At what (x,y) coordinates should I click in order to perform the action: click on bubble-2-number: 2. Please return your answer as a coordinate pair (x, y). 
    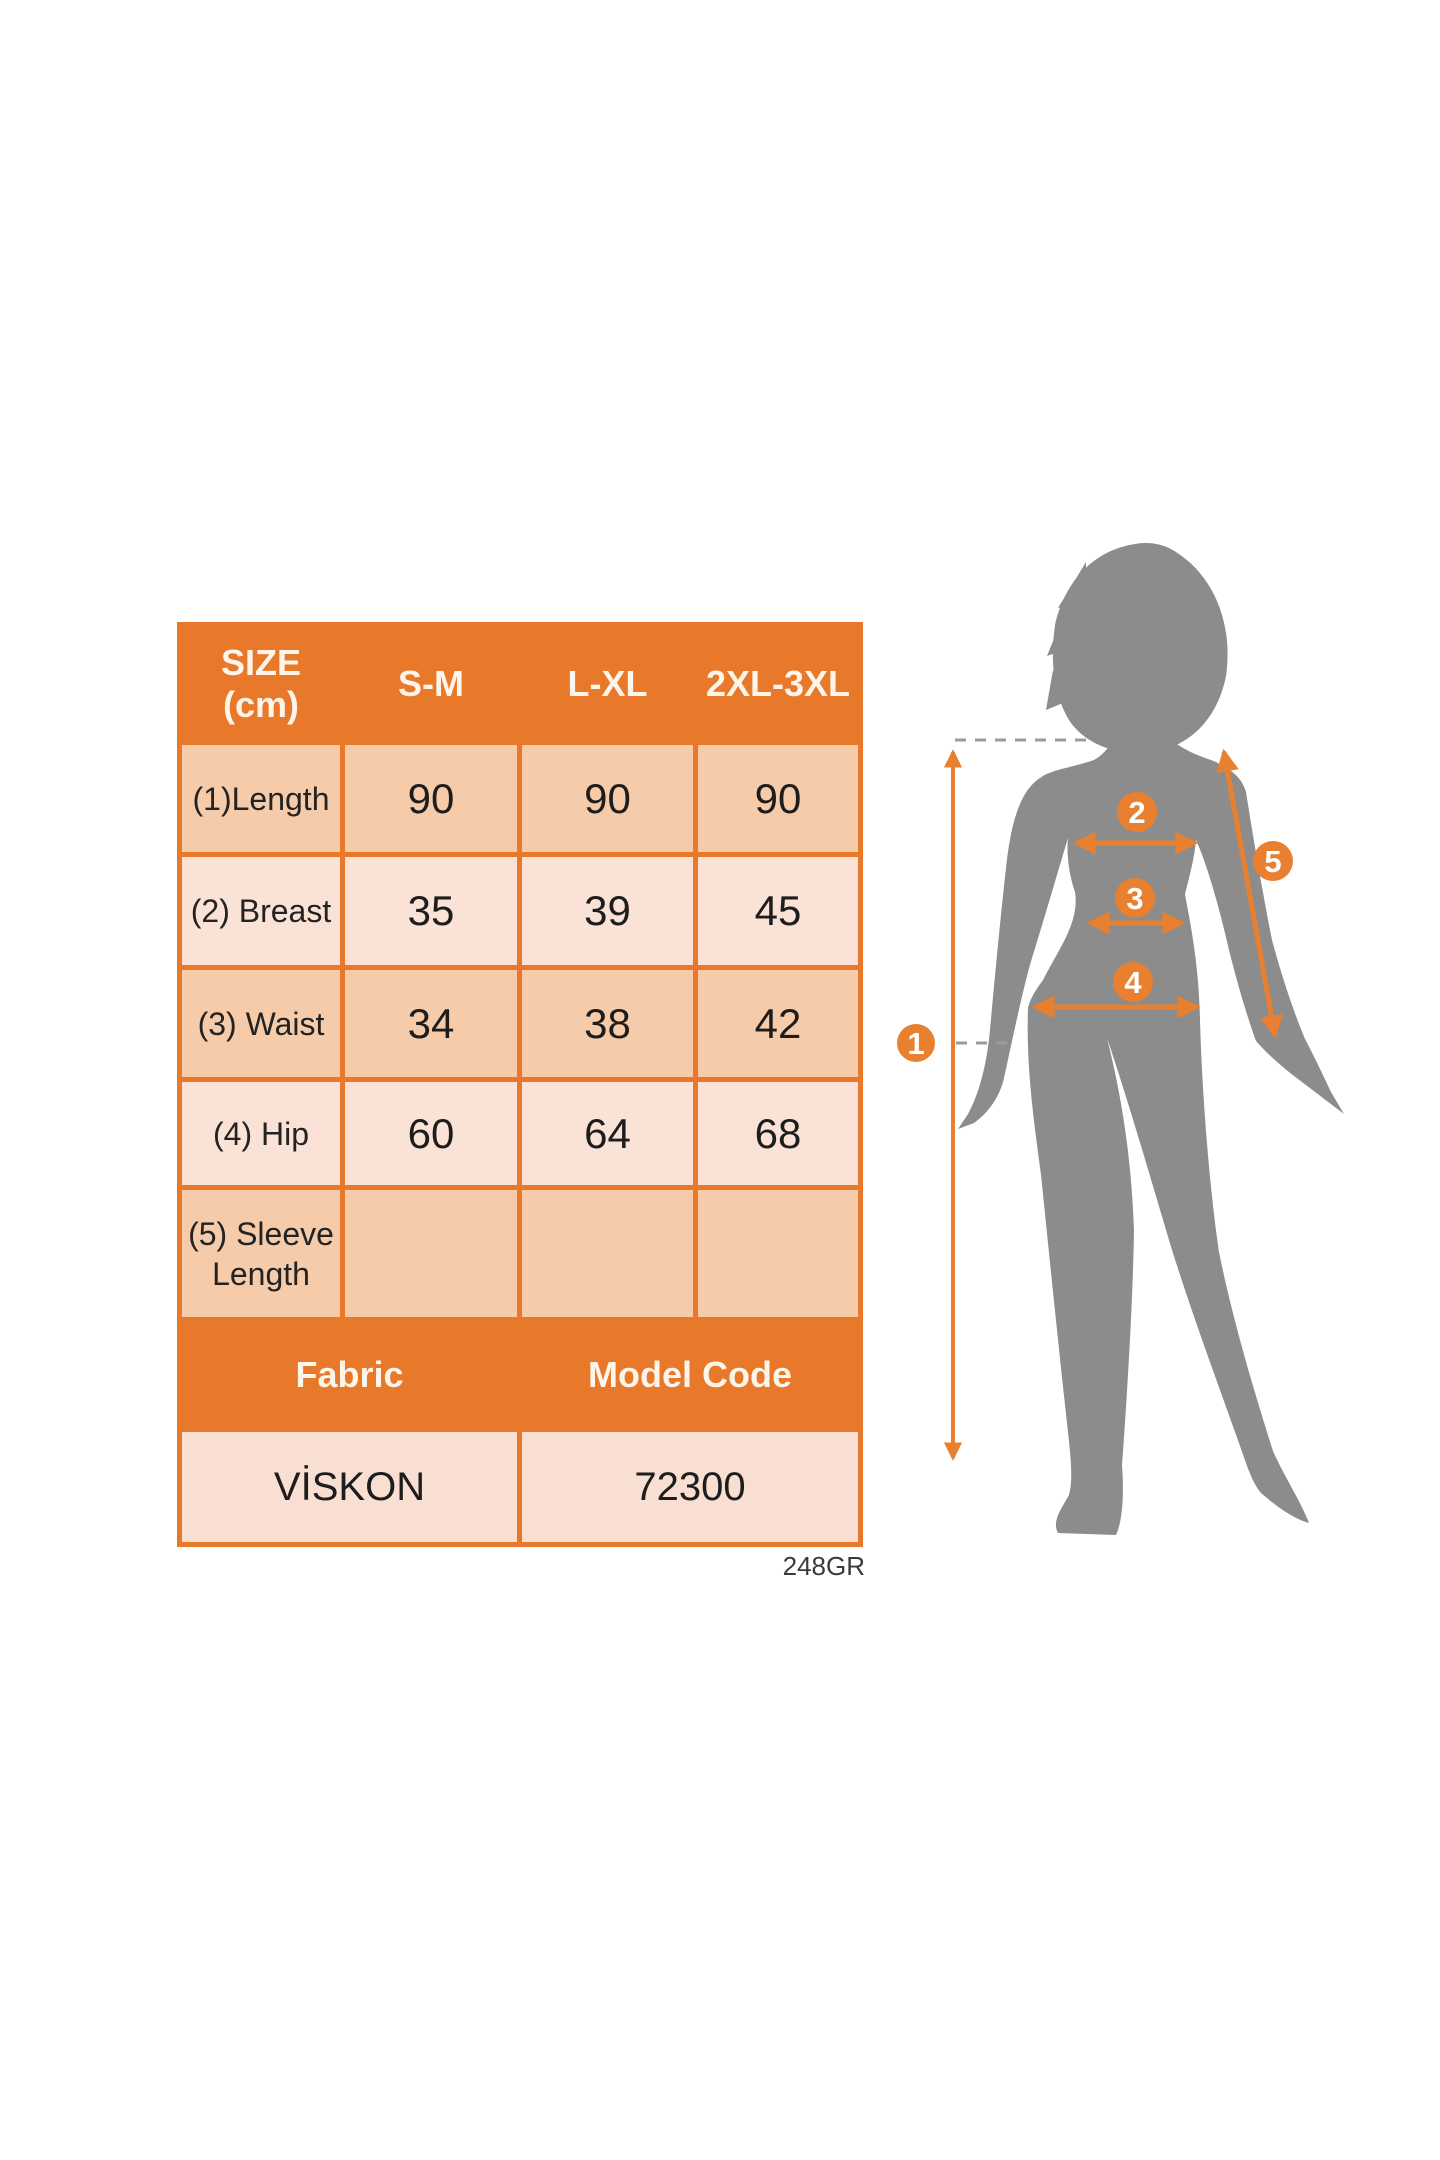
    Looking at the image, I should click on (1136, 812).